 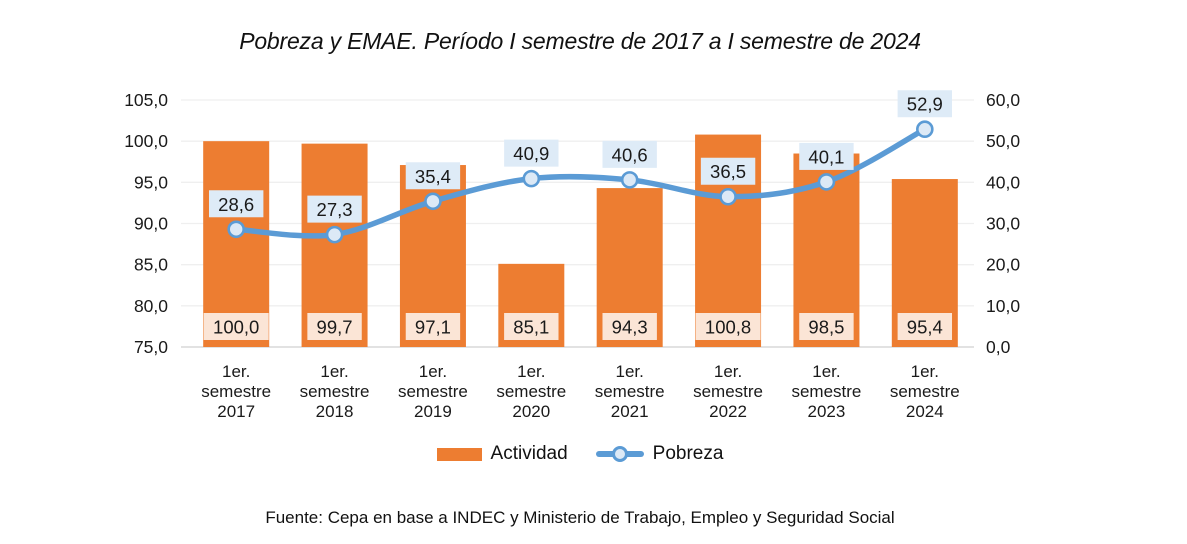 I want to click on x-axis-category-label: 1er. semestre 2022, so click(x=728, y=391).